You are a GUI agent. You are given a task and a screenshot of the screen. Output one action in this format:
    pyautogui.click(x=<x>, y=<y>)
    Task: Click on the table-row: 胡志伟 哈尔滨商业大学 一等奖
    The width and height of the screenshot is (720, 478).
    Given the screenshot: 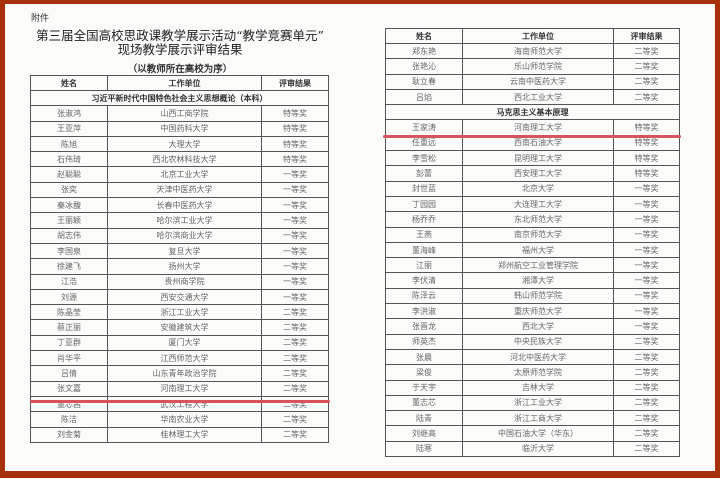 What is the action you would take?
    pyautogui.click(x=179, y=235)
    